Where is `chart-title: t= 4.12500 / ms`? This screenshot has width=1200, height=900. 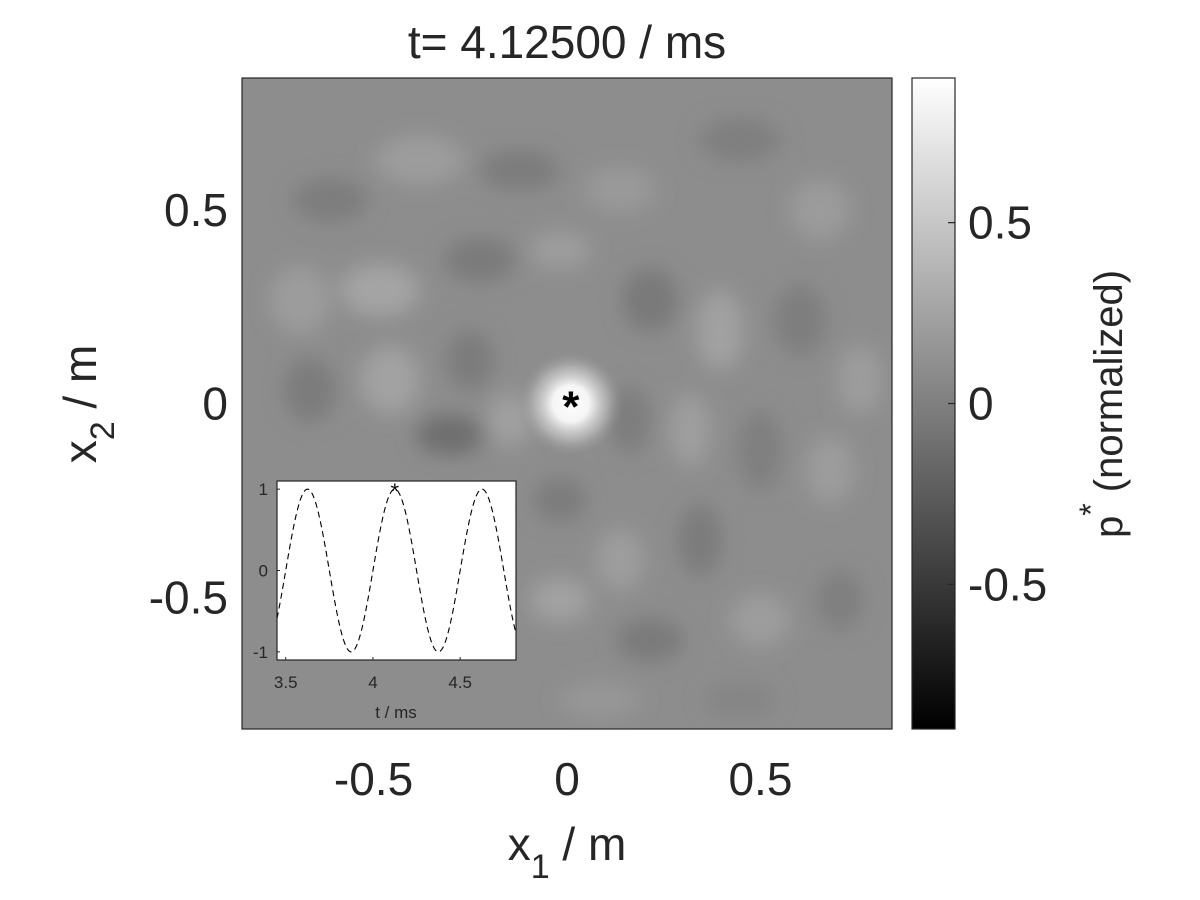
chart-title: t= 4.12500 / ms is located at coordinates (567, 42).